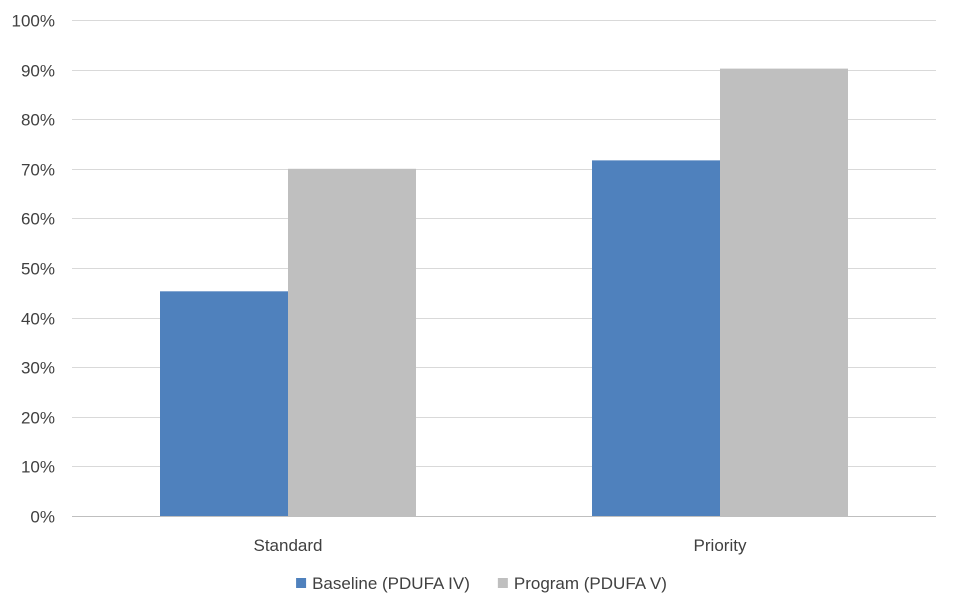 The image size is (963, 600). What do you see at coordinates (42, 517) in the screenshot?
I see `y-tick-label: 0%` at bounding box center [42, 517].